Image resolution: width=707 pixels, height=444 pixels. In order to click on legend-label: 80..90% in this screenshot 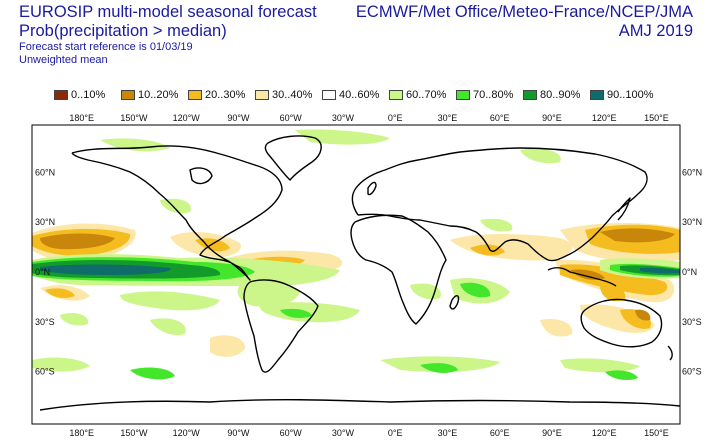, I will do `click(560, 95)`.